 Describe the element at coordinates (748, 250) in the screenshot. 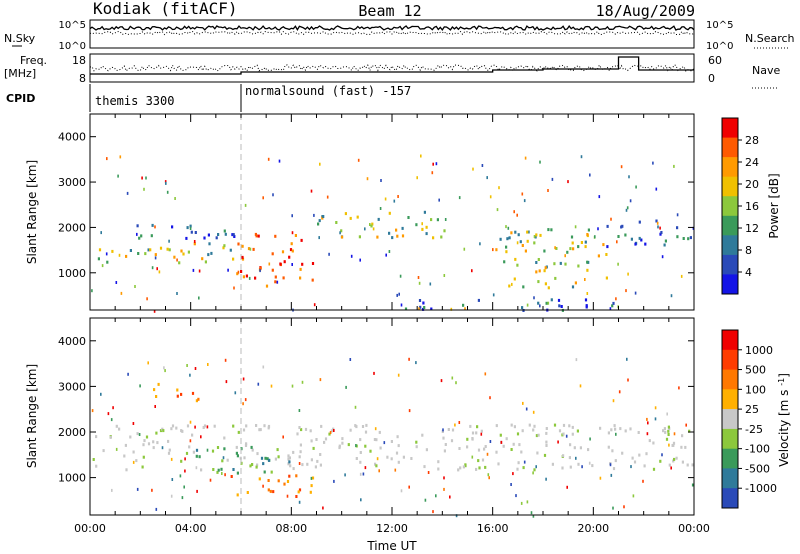

I see `colorbar-tick-label-5: 8` at that location.